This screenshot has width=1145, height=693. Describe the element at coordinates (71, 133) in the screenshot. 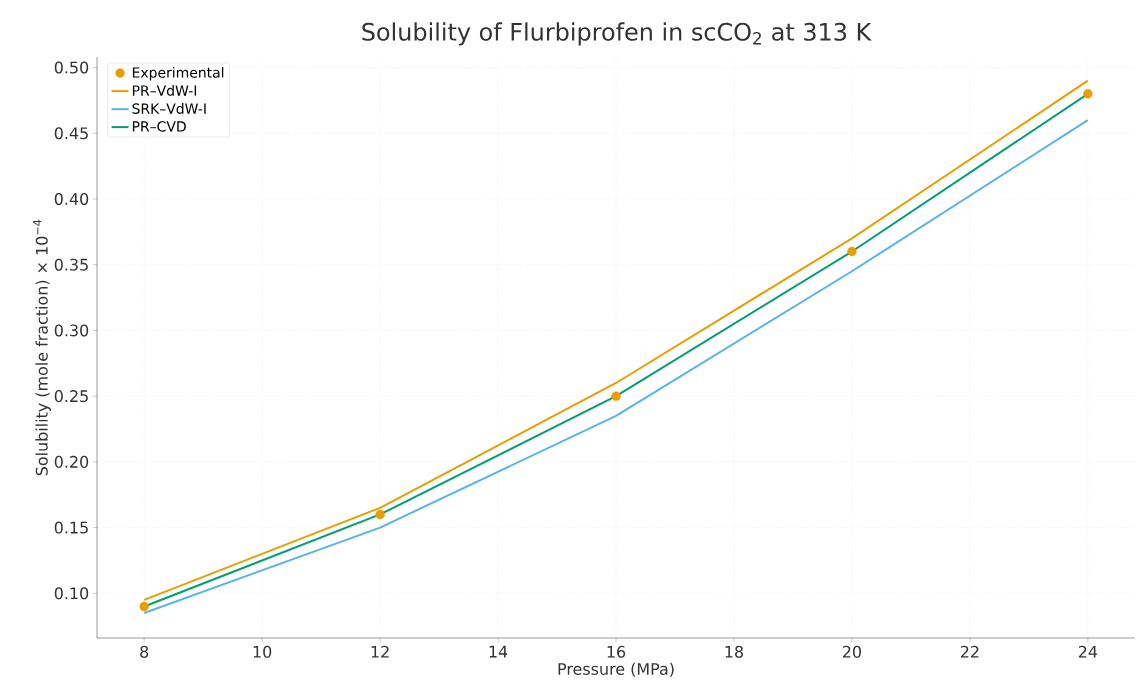

I see `y-tick-label: 0.45` at that location.